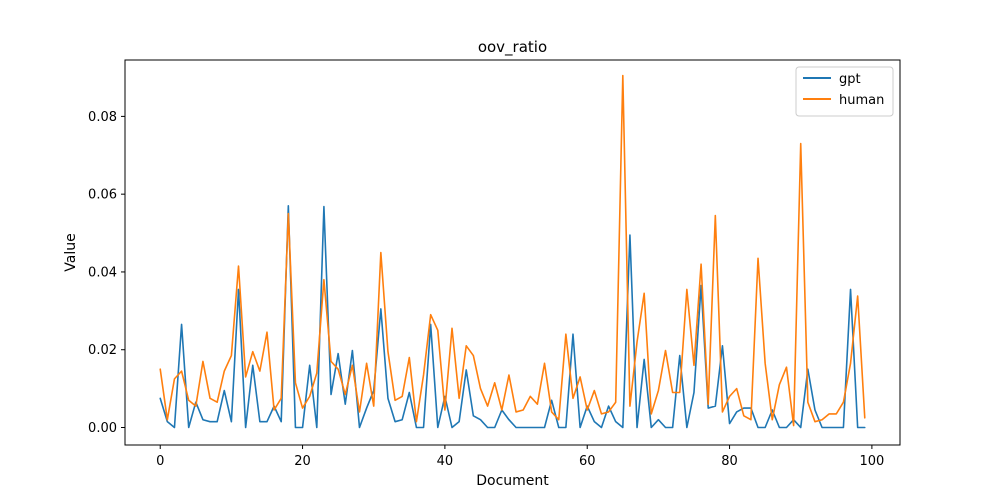 The width and height of the screenshot is (1000, 500). Describe the element at coordinates (871, 461) in the screenshot. I see `x-tick-label: 100` at that location.